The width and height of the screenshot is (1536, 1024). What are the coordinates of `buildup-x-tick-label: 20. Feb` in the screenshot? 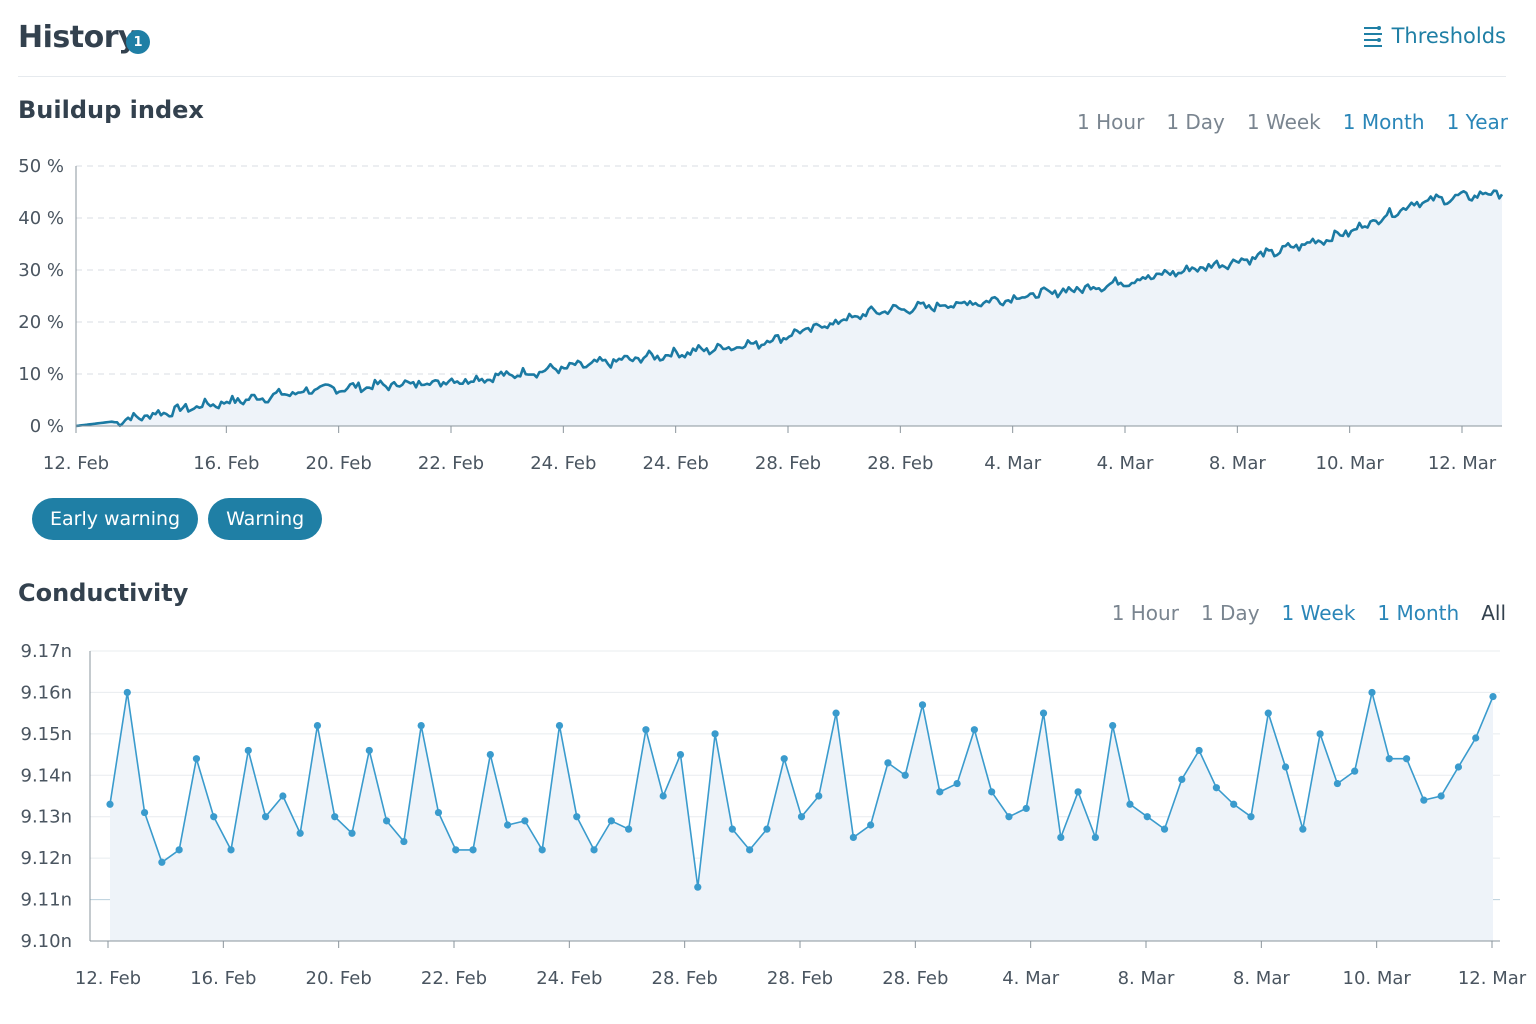 It's located at (339, 463).